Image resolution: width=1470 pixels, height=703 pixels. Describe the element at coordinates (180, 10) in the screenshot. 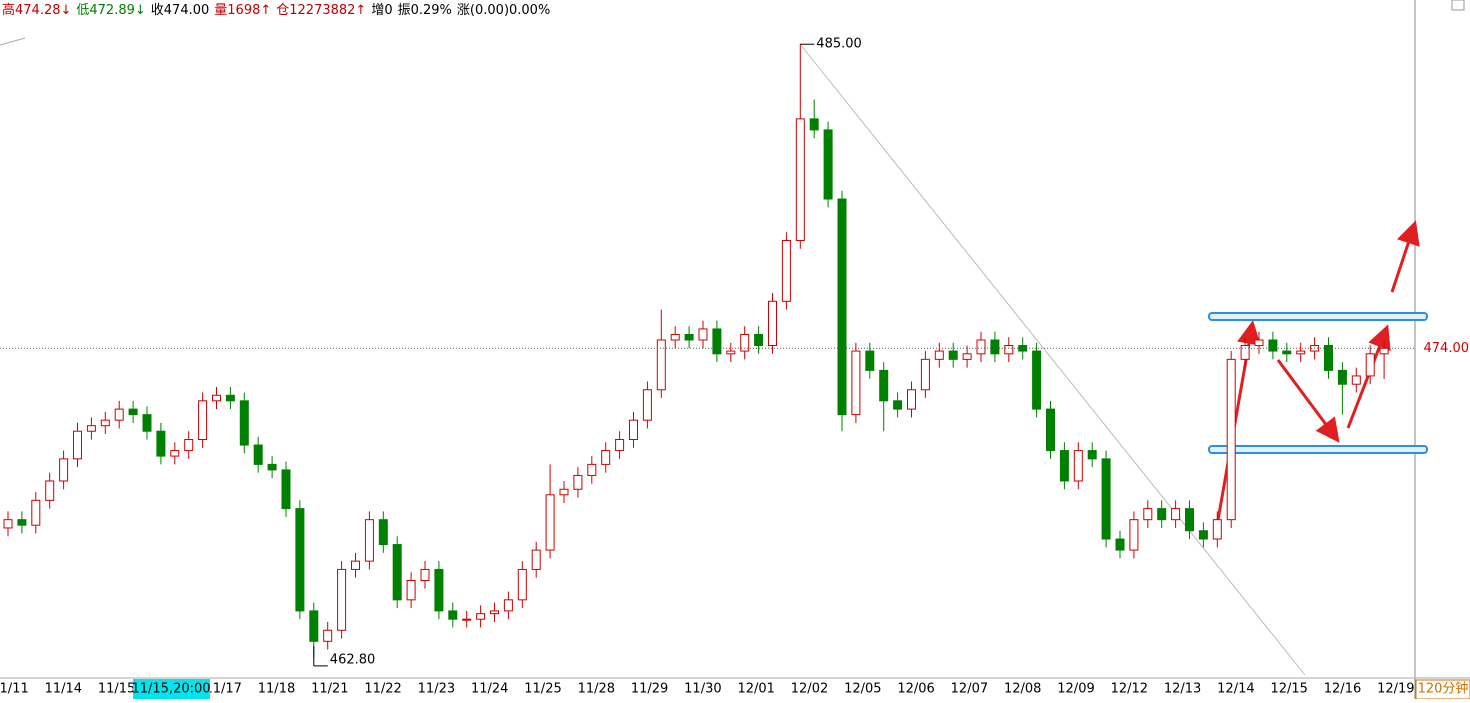

I see `header-item: 收474.00` at that location.